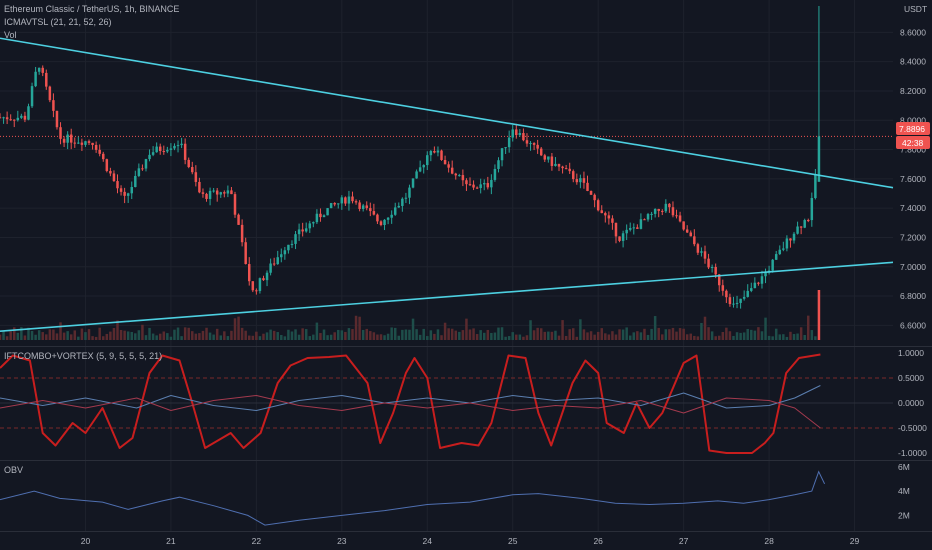 This screenshot has height=550, width=932. Describe the element at coordinates (86, 541) in the screenshot. I see `x-tick-label: 20` at that location.